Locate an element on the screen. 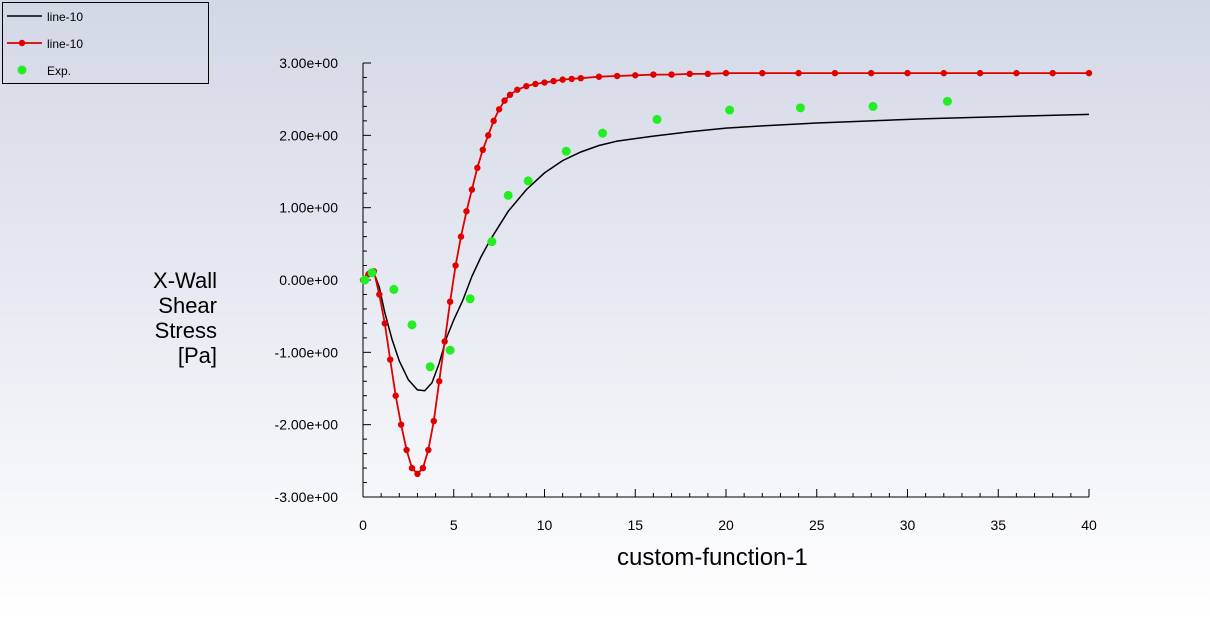 Image resolution: width=1210 pixels, height=622 pixels. y-axis-label: X-Wall Shear Stress [Pa] is located at coordinates (185, 318).